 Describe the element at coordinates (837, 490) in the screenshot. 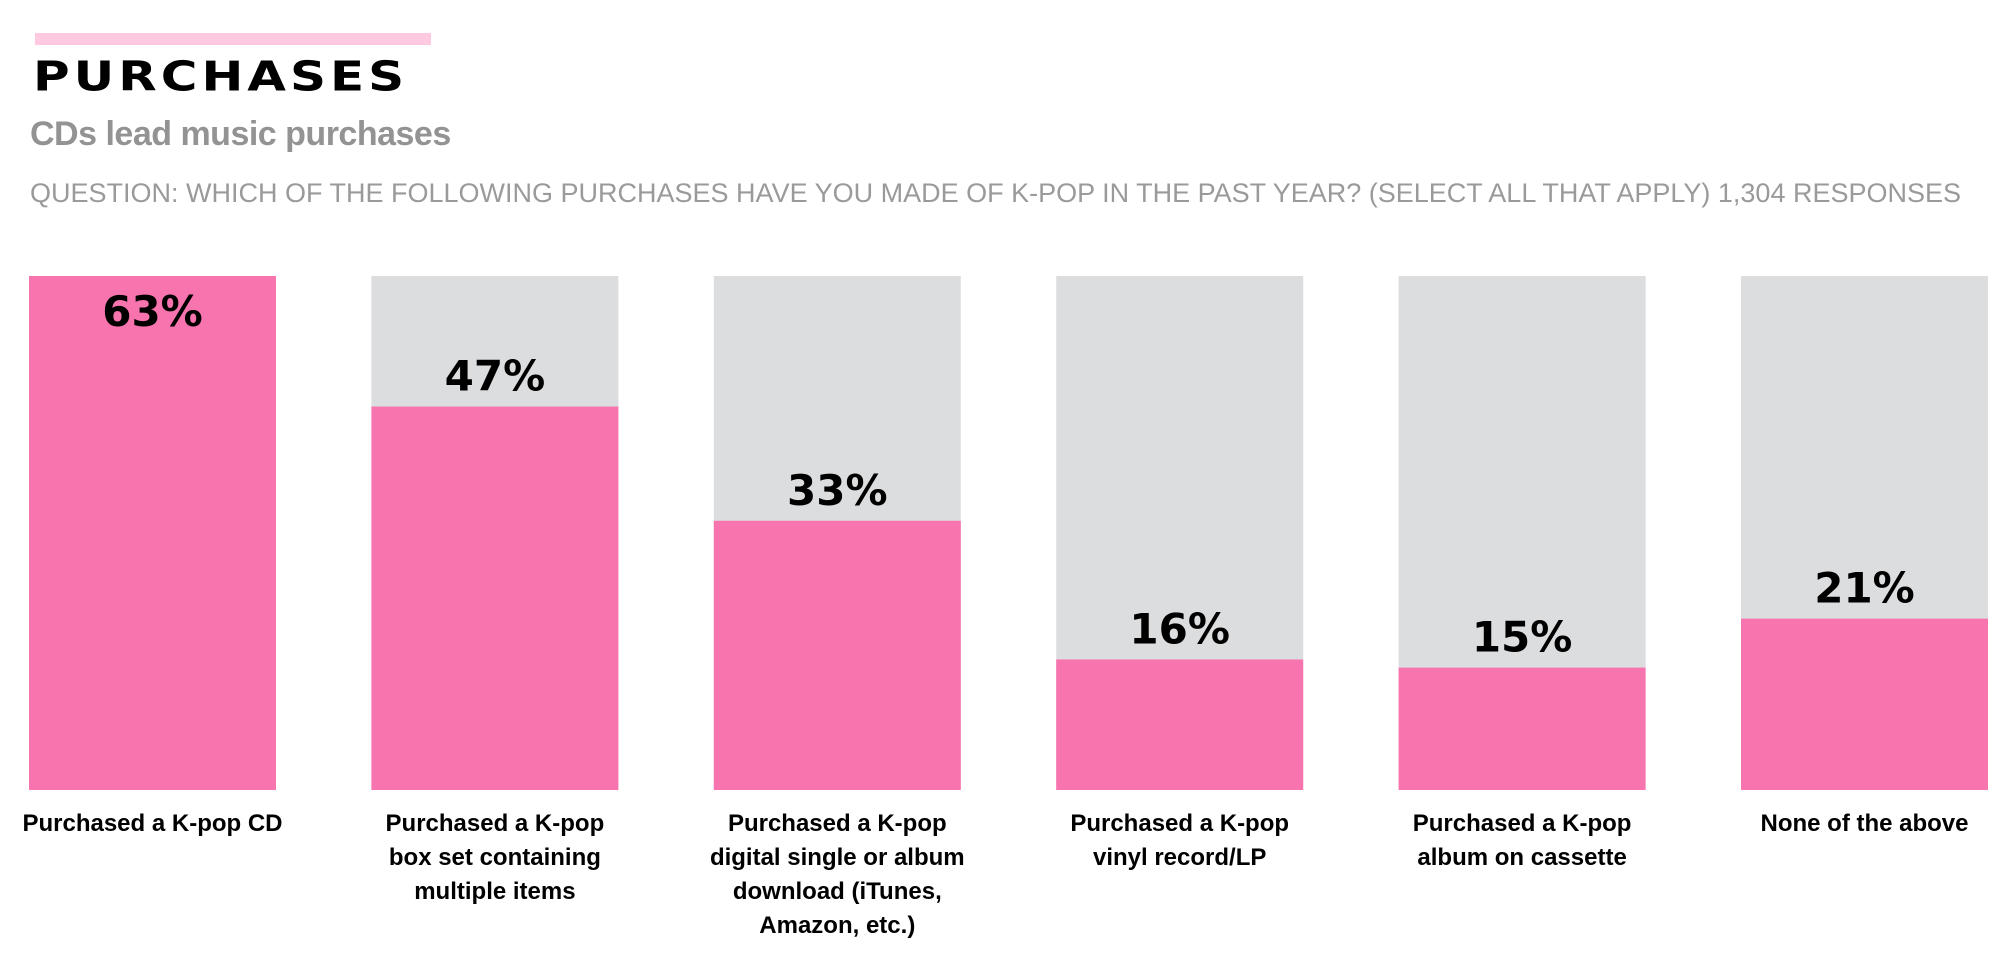

I see `bar-value-label: 33%` at that location.